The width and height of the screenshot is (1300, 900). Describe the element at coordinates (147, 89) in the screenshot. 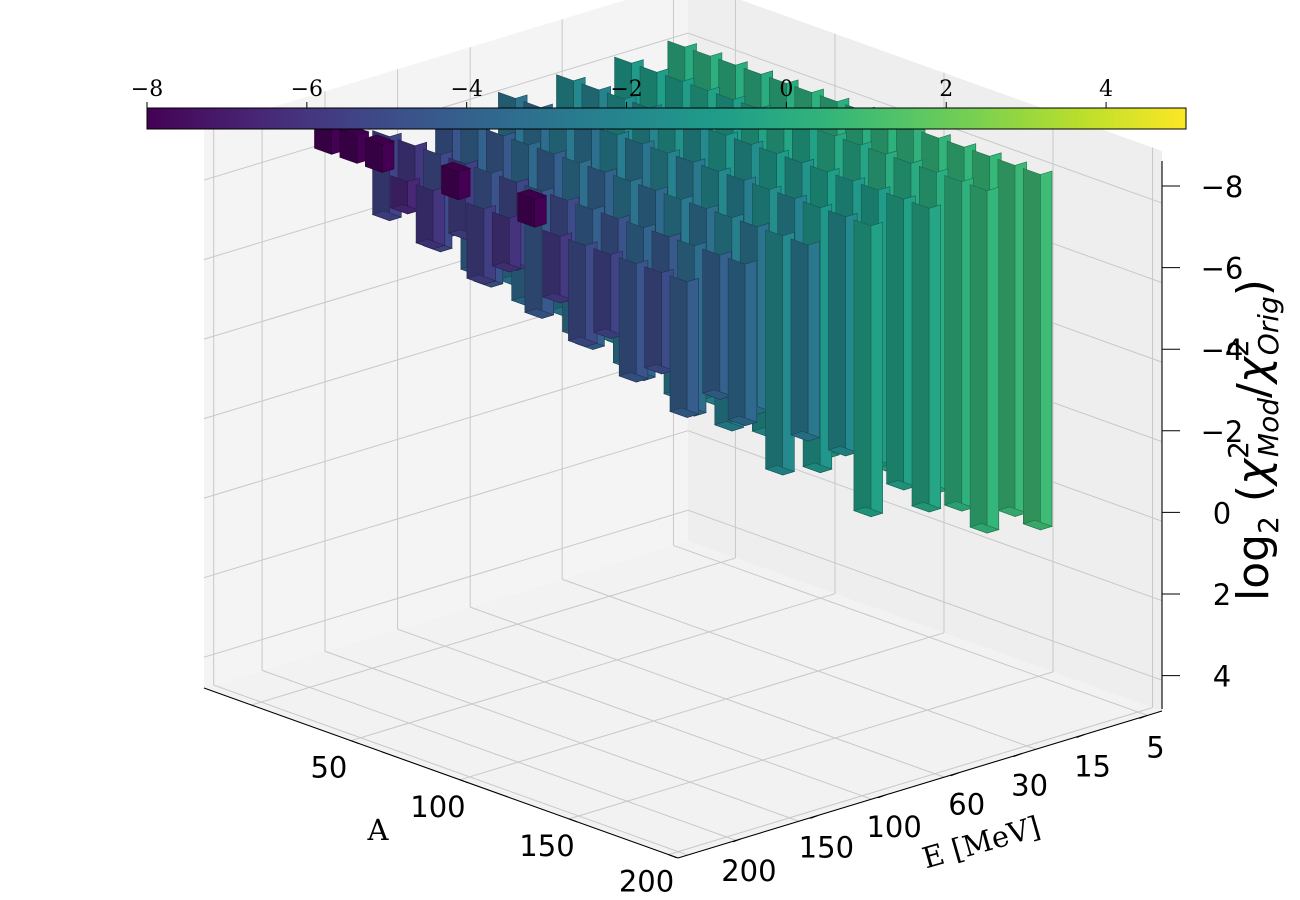

I see `colorbar-tick-label: −8` at that location.